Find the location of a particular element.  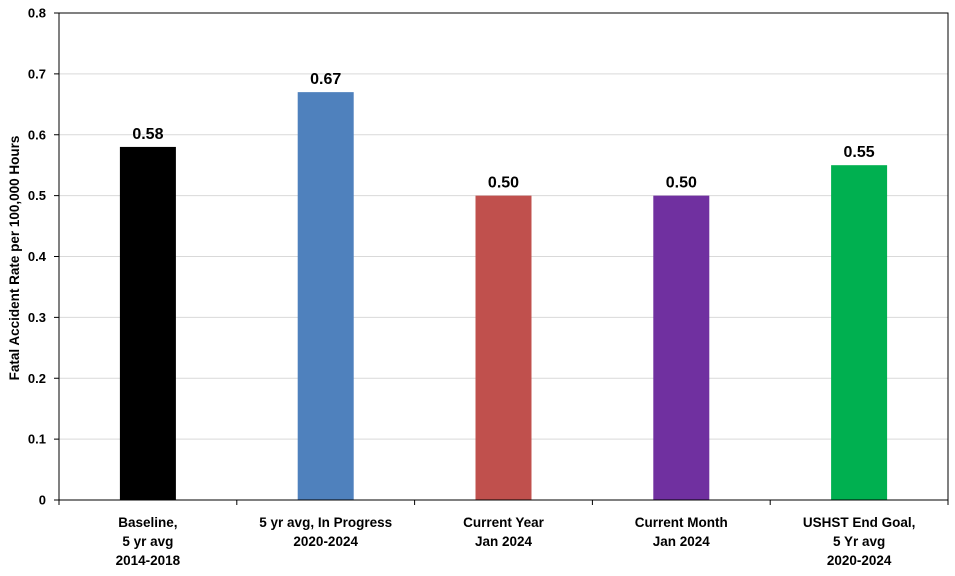

data-label: 0.67 is located at coordinates (325, 79).